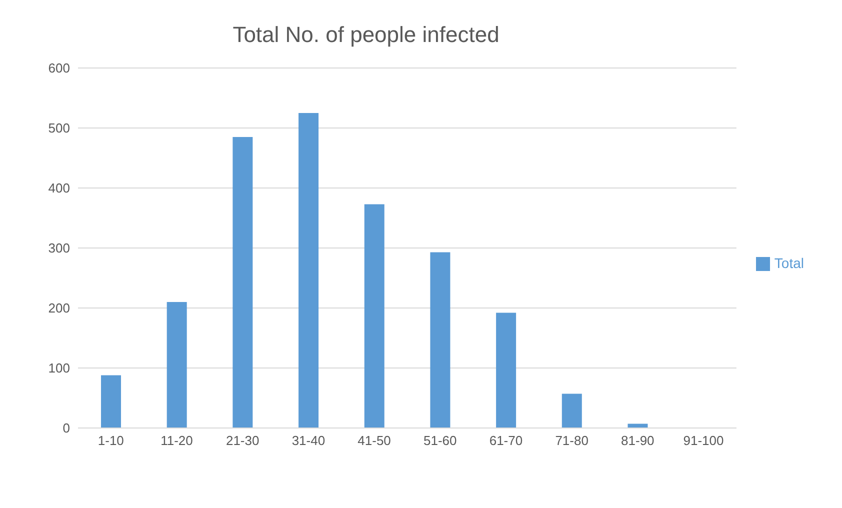  I want to click on x-tick-label: 91-100, so click(703, 440).